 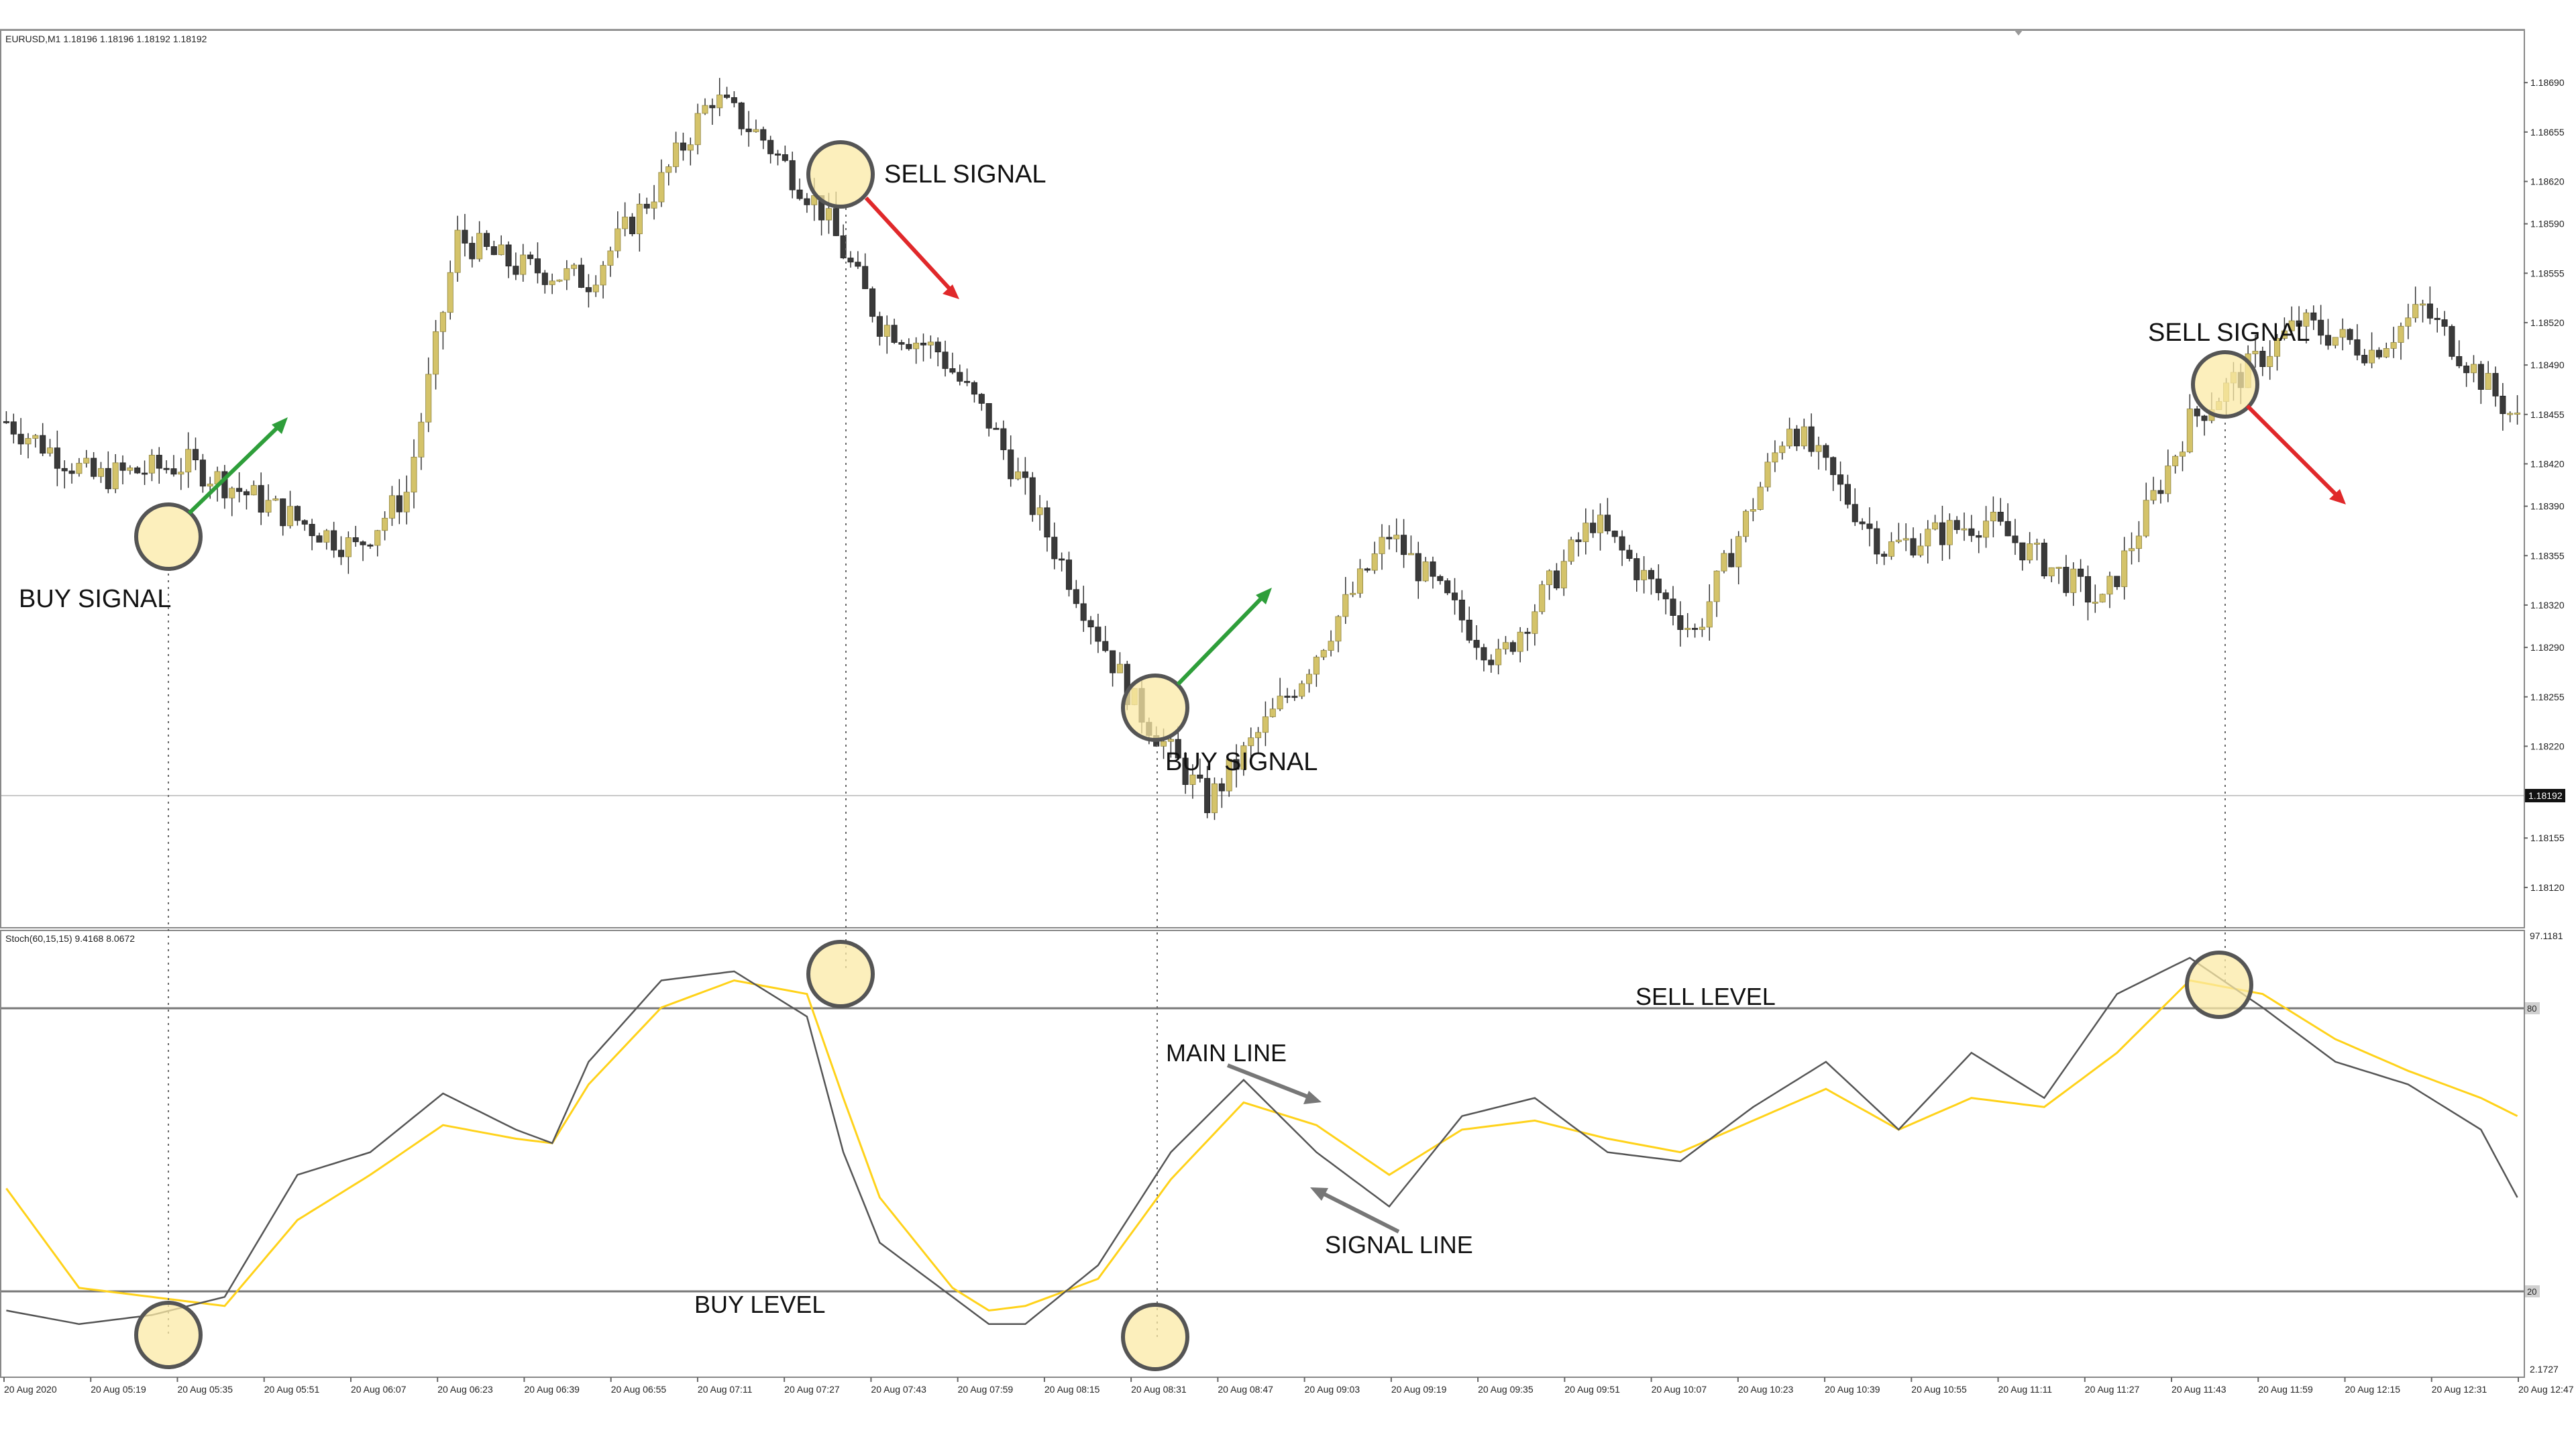 What do you see at coordinates (1592, 1389) in the screenshot?
I see `time-tick-label: 20 Aug 09:51` at bounding box center [1592, 1389].